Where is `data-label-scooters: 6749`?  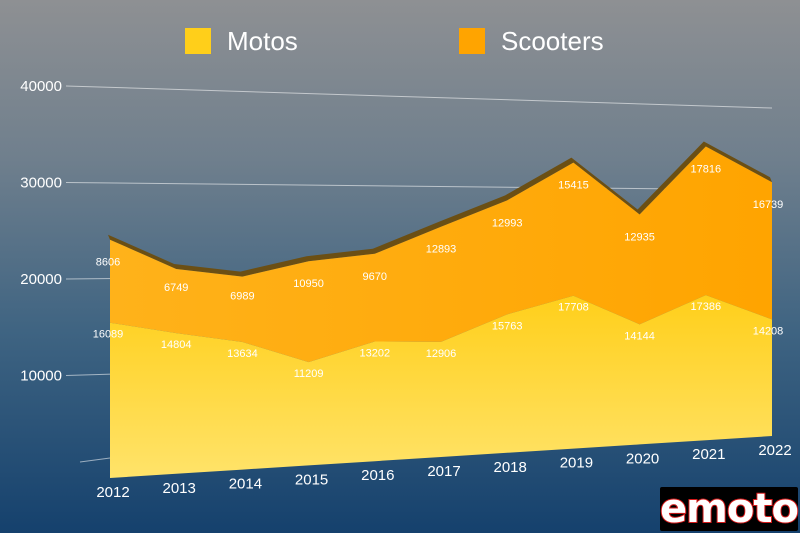
data-label-scooters: 6749 is located at coordinates (176, 288).